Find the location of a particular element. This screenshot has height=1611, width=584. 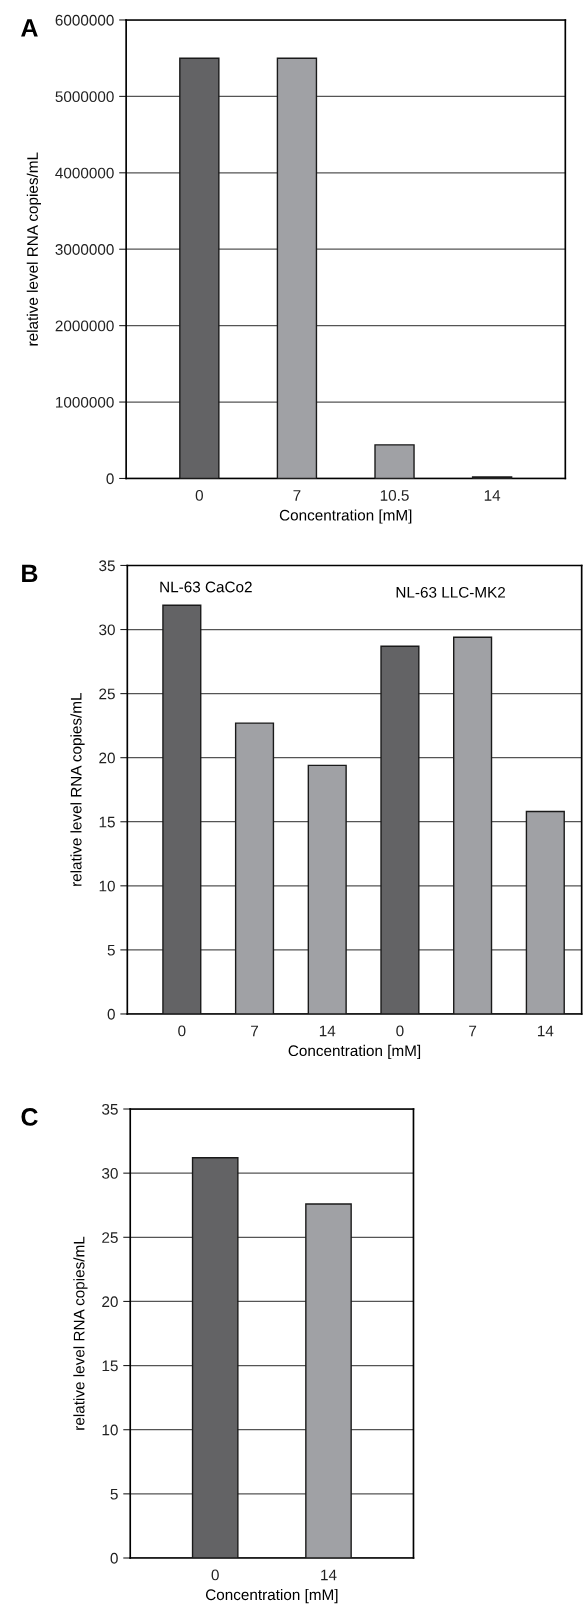

y-tick-label: 2000000 is located at coordinates (84, 326).